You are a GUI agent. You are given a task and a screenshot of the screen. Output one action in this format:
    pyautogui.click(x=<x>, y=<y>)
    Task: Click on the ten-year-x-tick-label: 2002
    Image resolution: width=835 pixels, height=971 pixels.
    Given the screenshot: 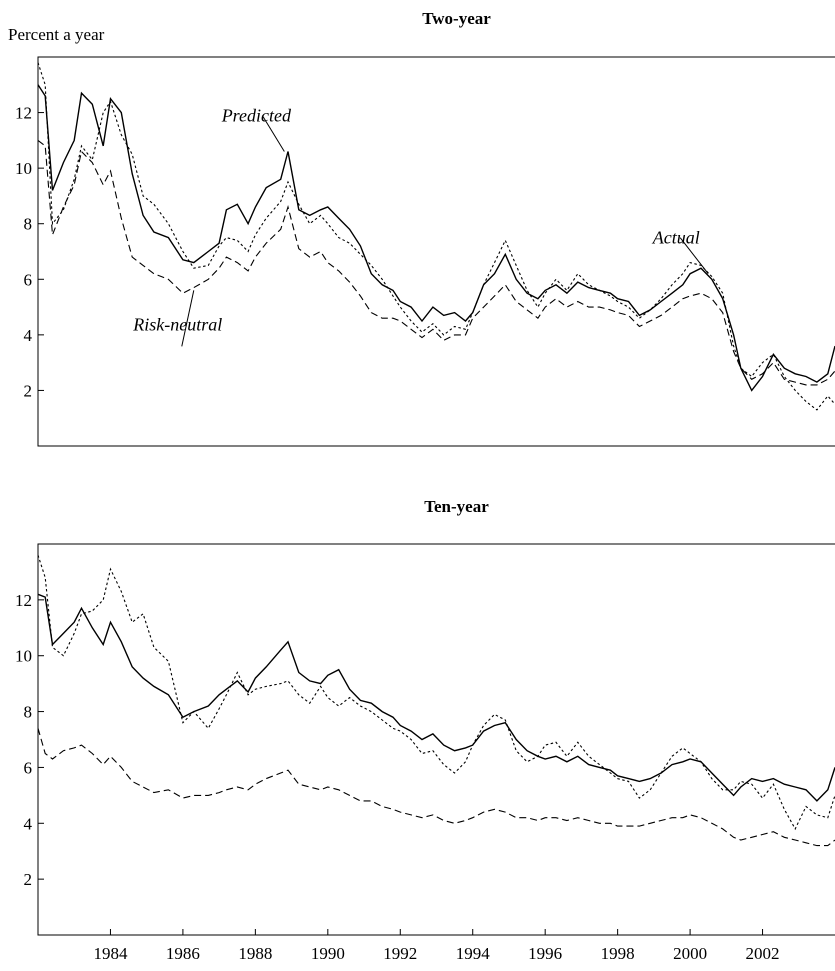 What is the action you would take?
    pyautogui.click(x=763, y=953)
    